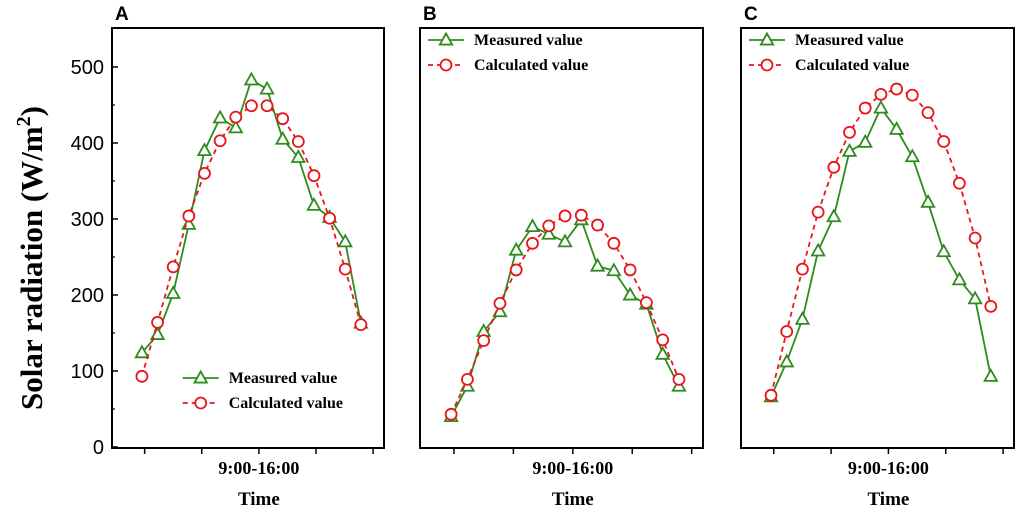 The width and height of the screenshot is (1024, 511). Describe the element at coordinates (87, 68) in the screenshot. I see `y-tick-label: 500` at that location.